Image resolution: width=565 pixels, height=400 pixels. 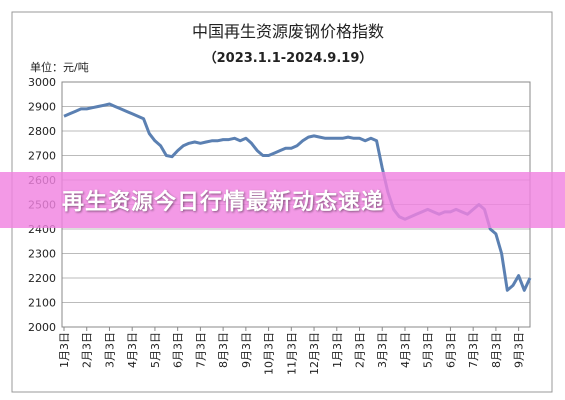 I want to click on y-tick-label: 3000, so click(x=42, y=82).